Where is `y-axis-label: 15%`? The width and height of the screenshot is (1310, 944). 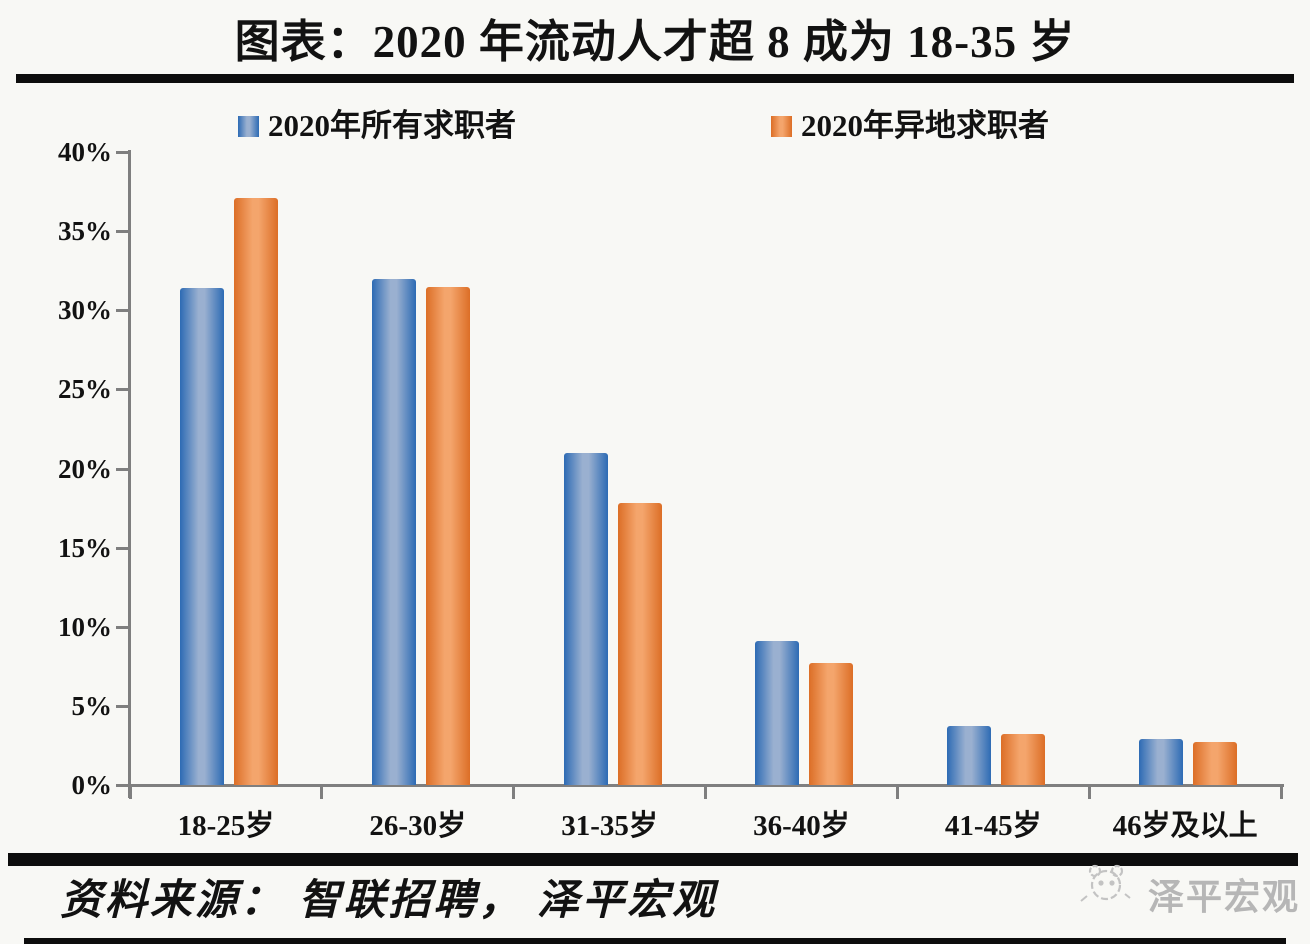
y-axis-label: 15% is located at coordinates (85, 547).